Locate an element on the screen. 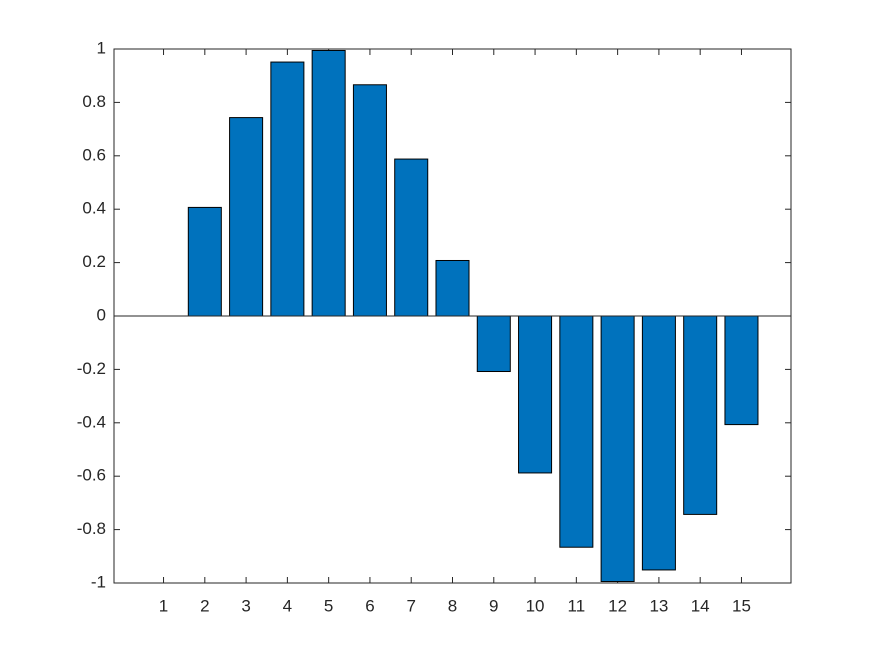  y-tick-label: 0.2 is located at coordinates (94, 261).